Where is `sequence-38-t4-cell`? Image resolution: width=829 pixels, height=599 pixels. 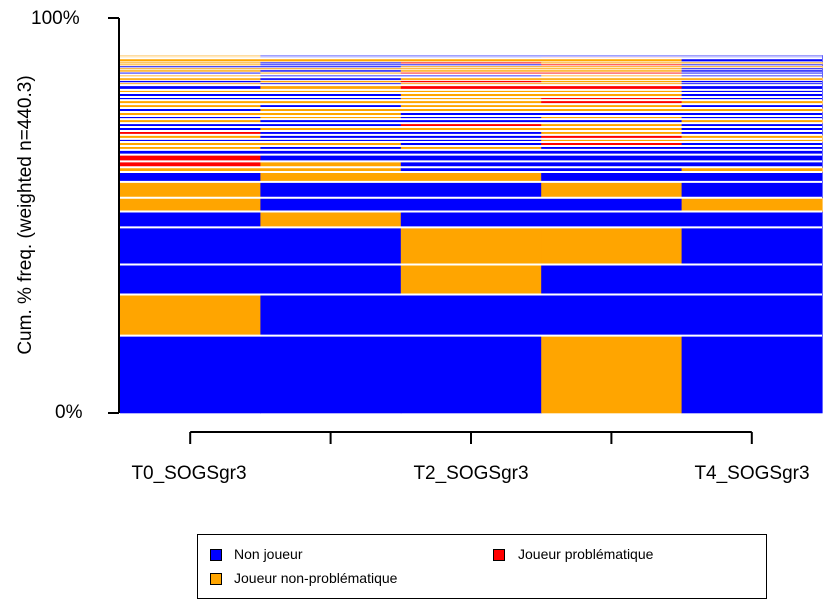 sequence-38-t4-cell is located at coordinates (752, 65).